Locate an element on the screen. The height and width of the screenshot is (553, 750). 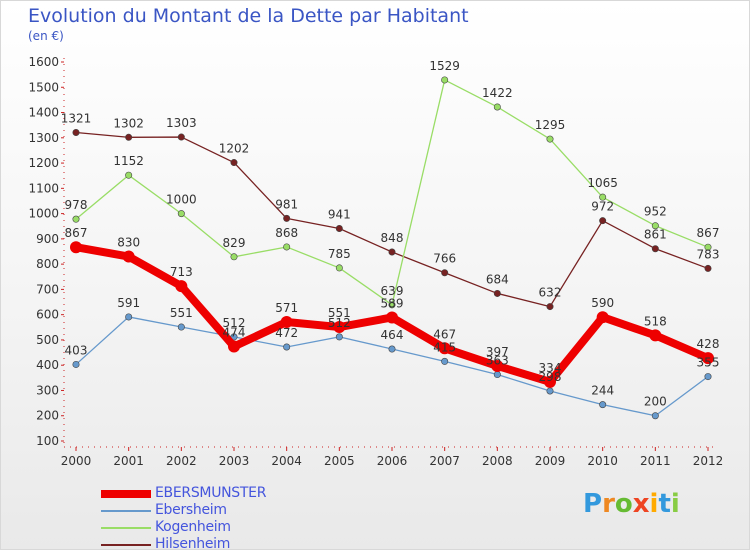
data-label-hilsenheim: 684 is located at coordinates (497, 279).